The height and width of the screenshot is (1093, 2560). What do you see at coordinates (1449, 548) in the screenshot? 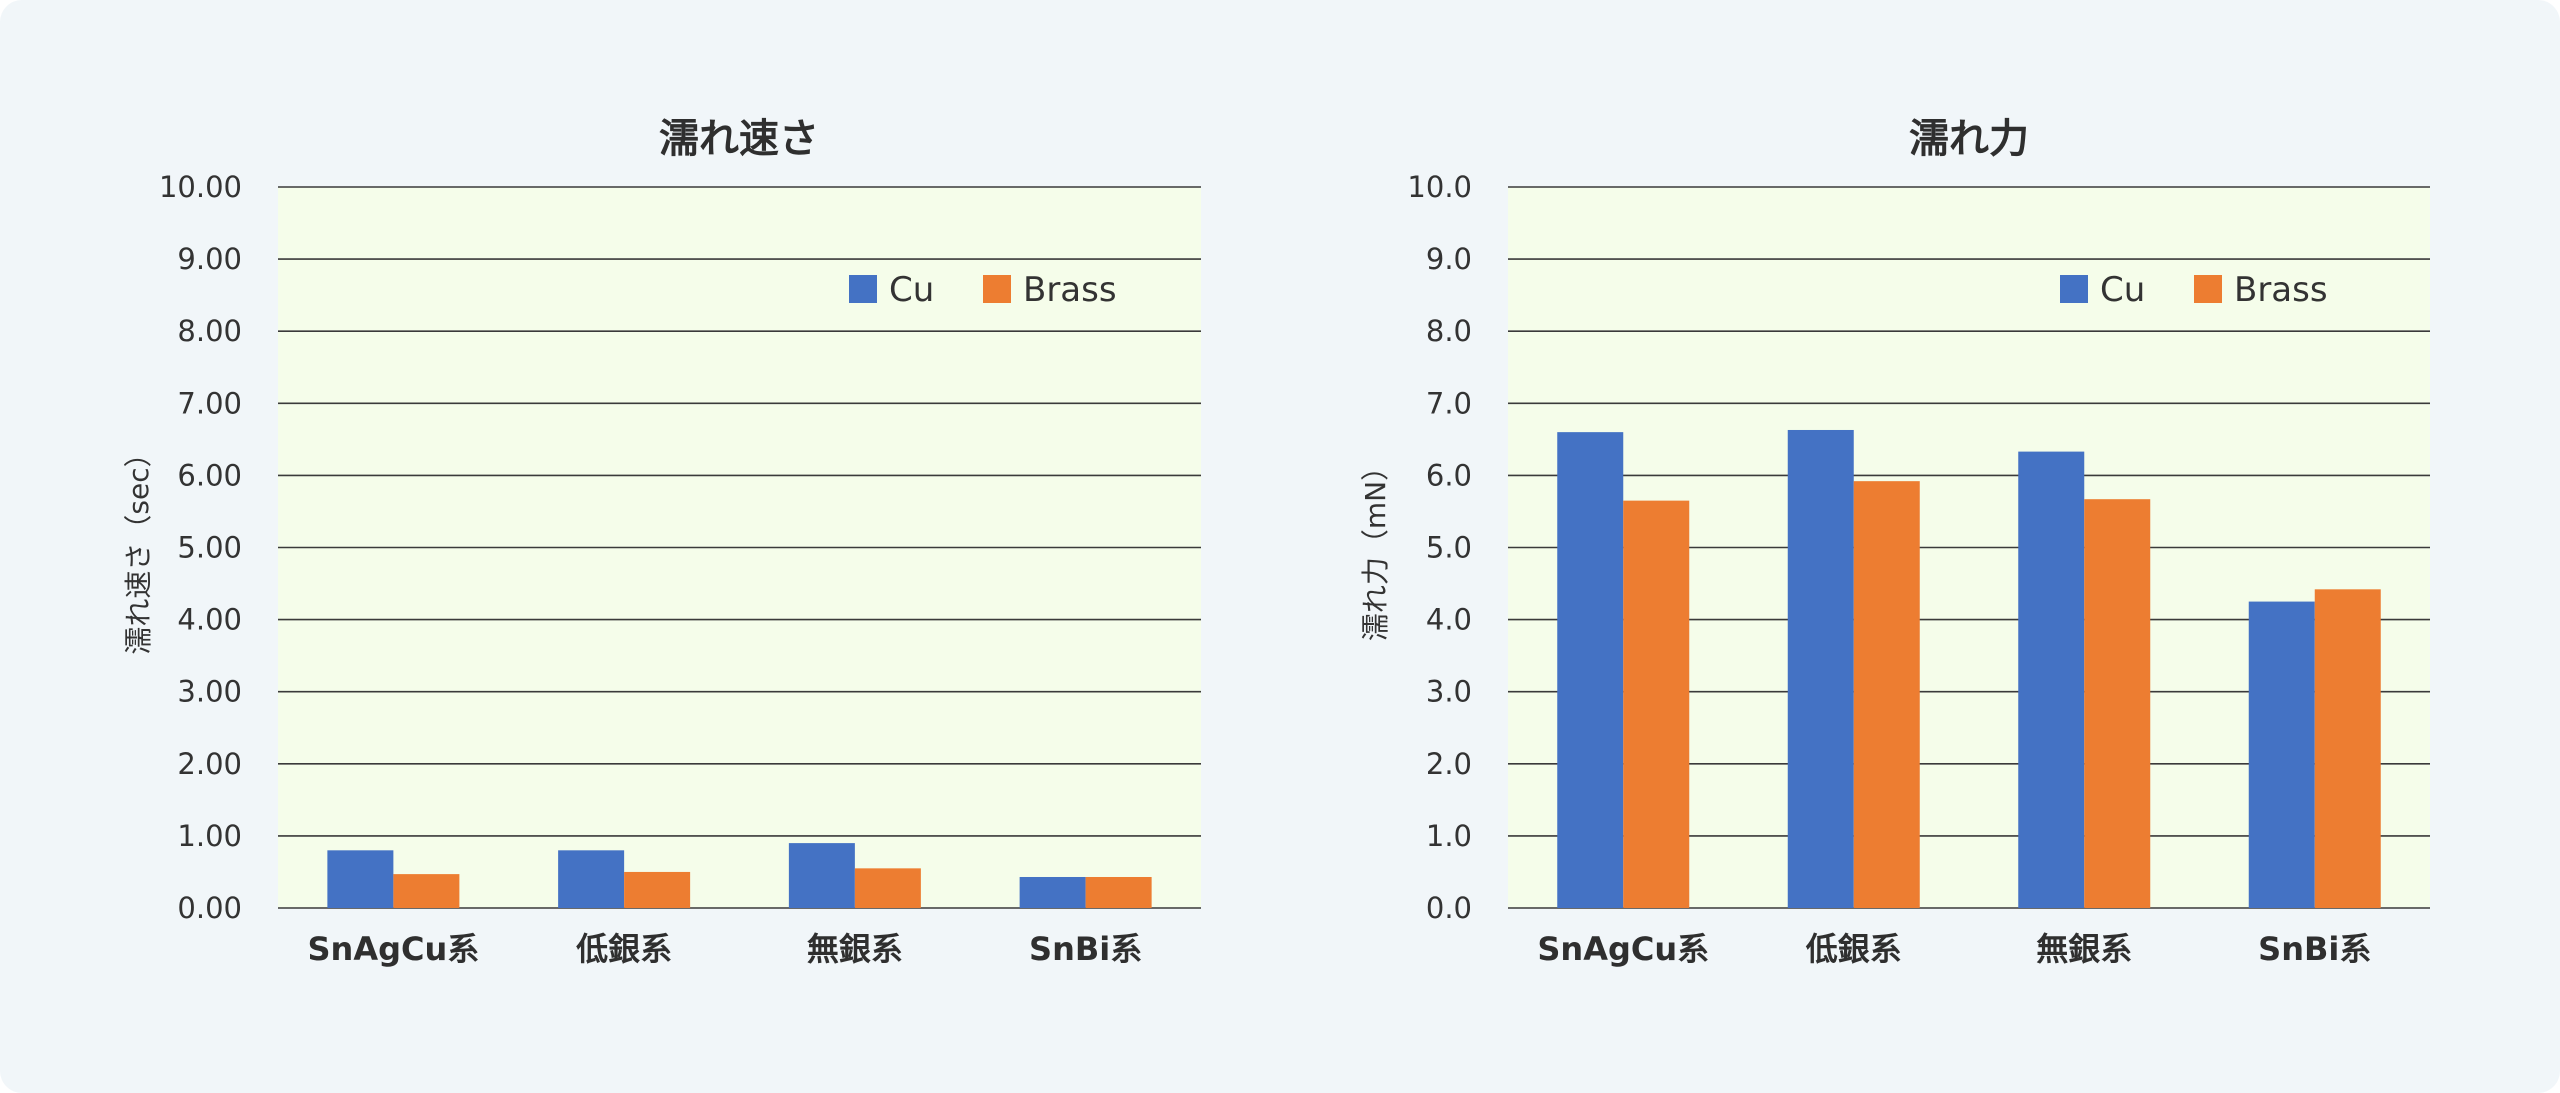
I see `y-tick-label: 5.0` at bounding box center [1449, 548].